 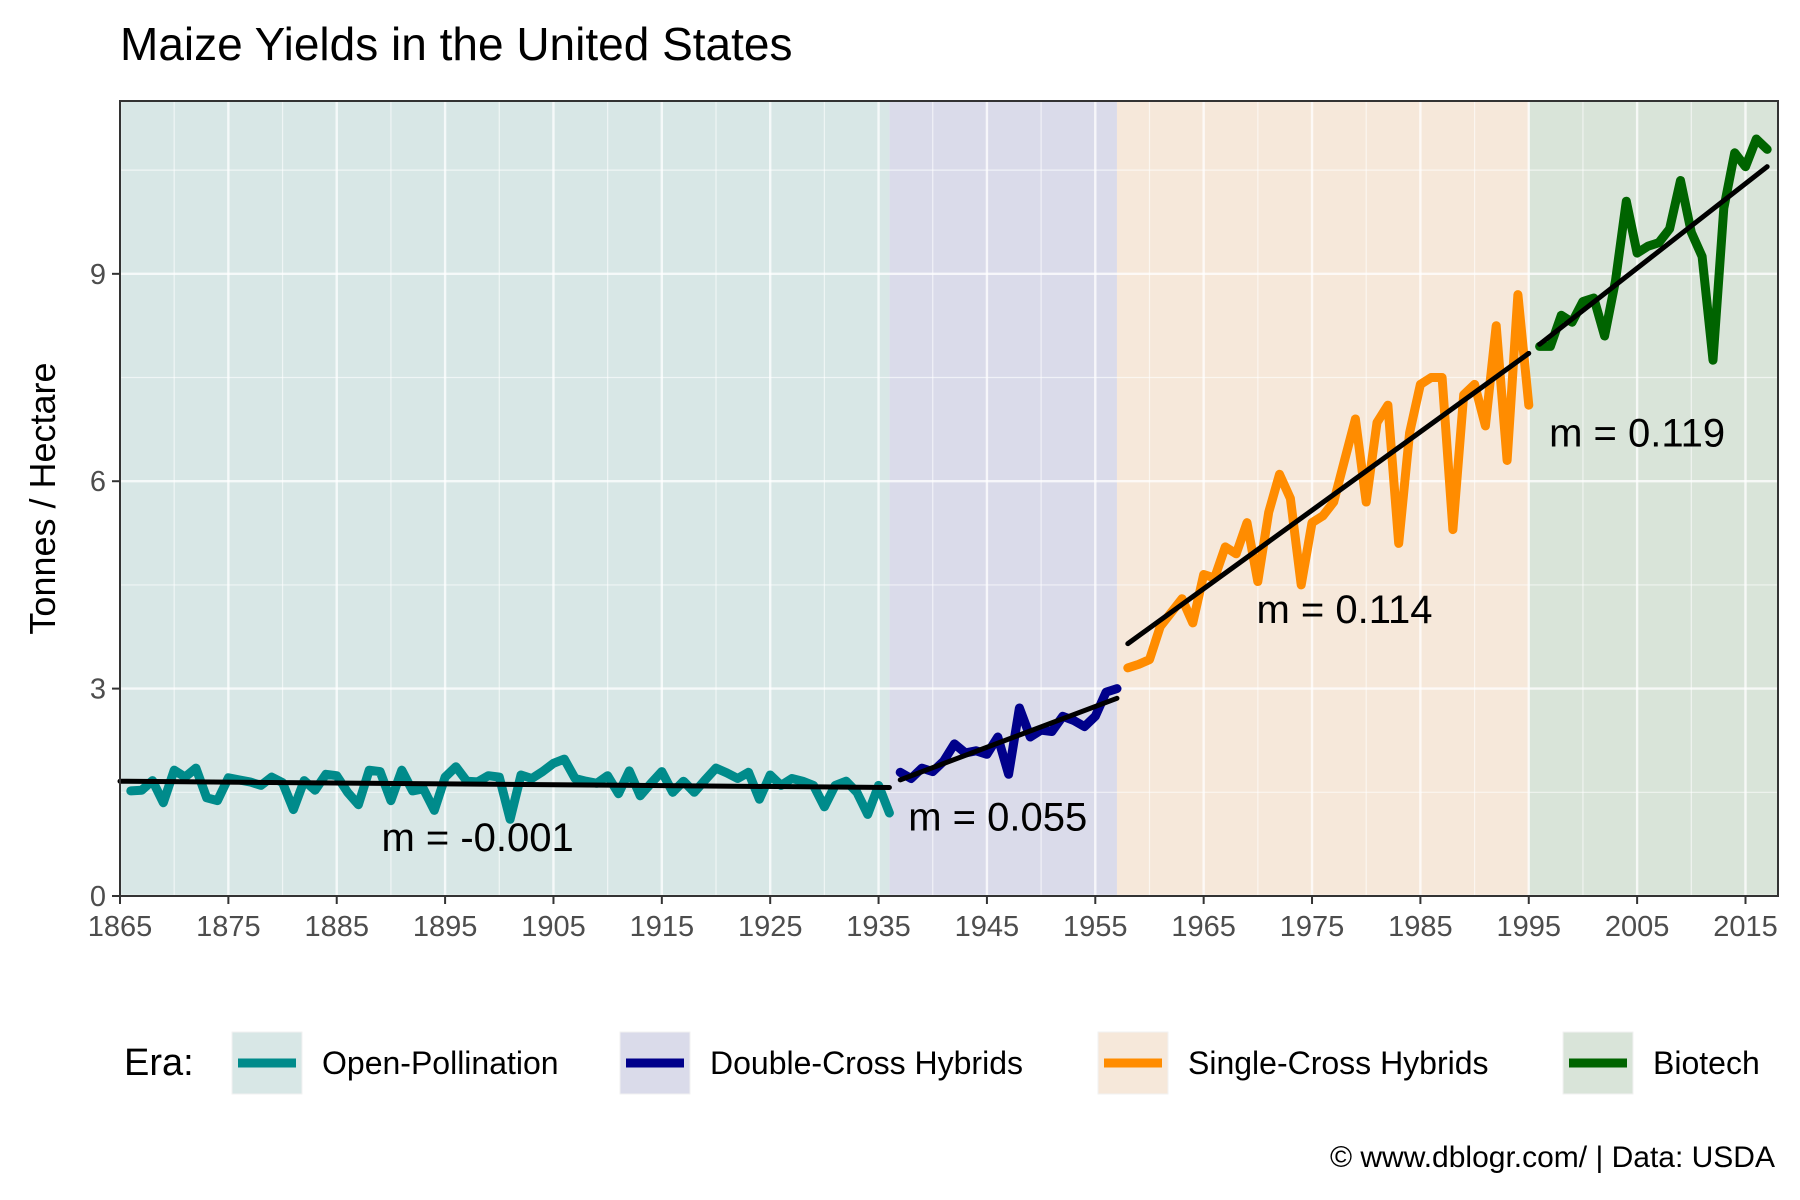 What do you see at coordinates (866, 1063) in the screenshot?
I see `legend-label-1: Double-Cross Hybrids` at bounding box center [866, 1063].